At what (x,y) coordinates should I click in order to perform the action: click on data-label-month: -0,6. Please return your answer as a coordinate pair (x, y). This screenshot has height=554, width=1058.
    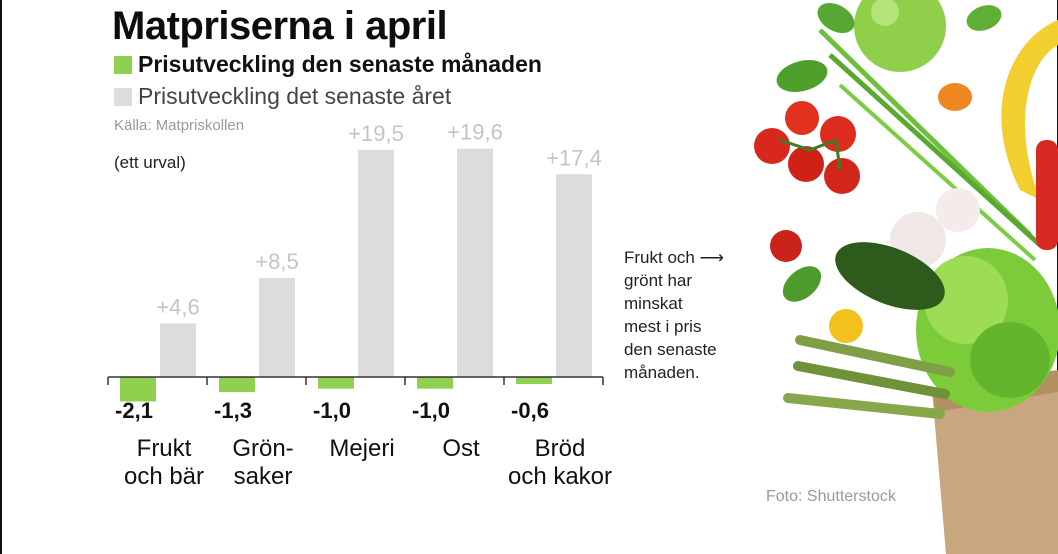
    Looking at the image, I should click on (530, 410).